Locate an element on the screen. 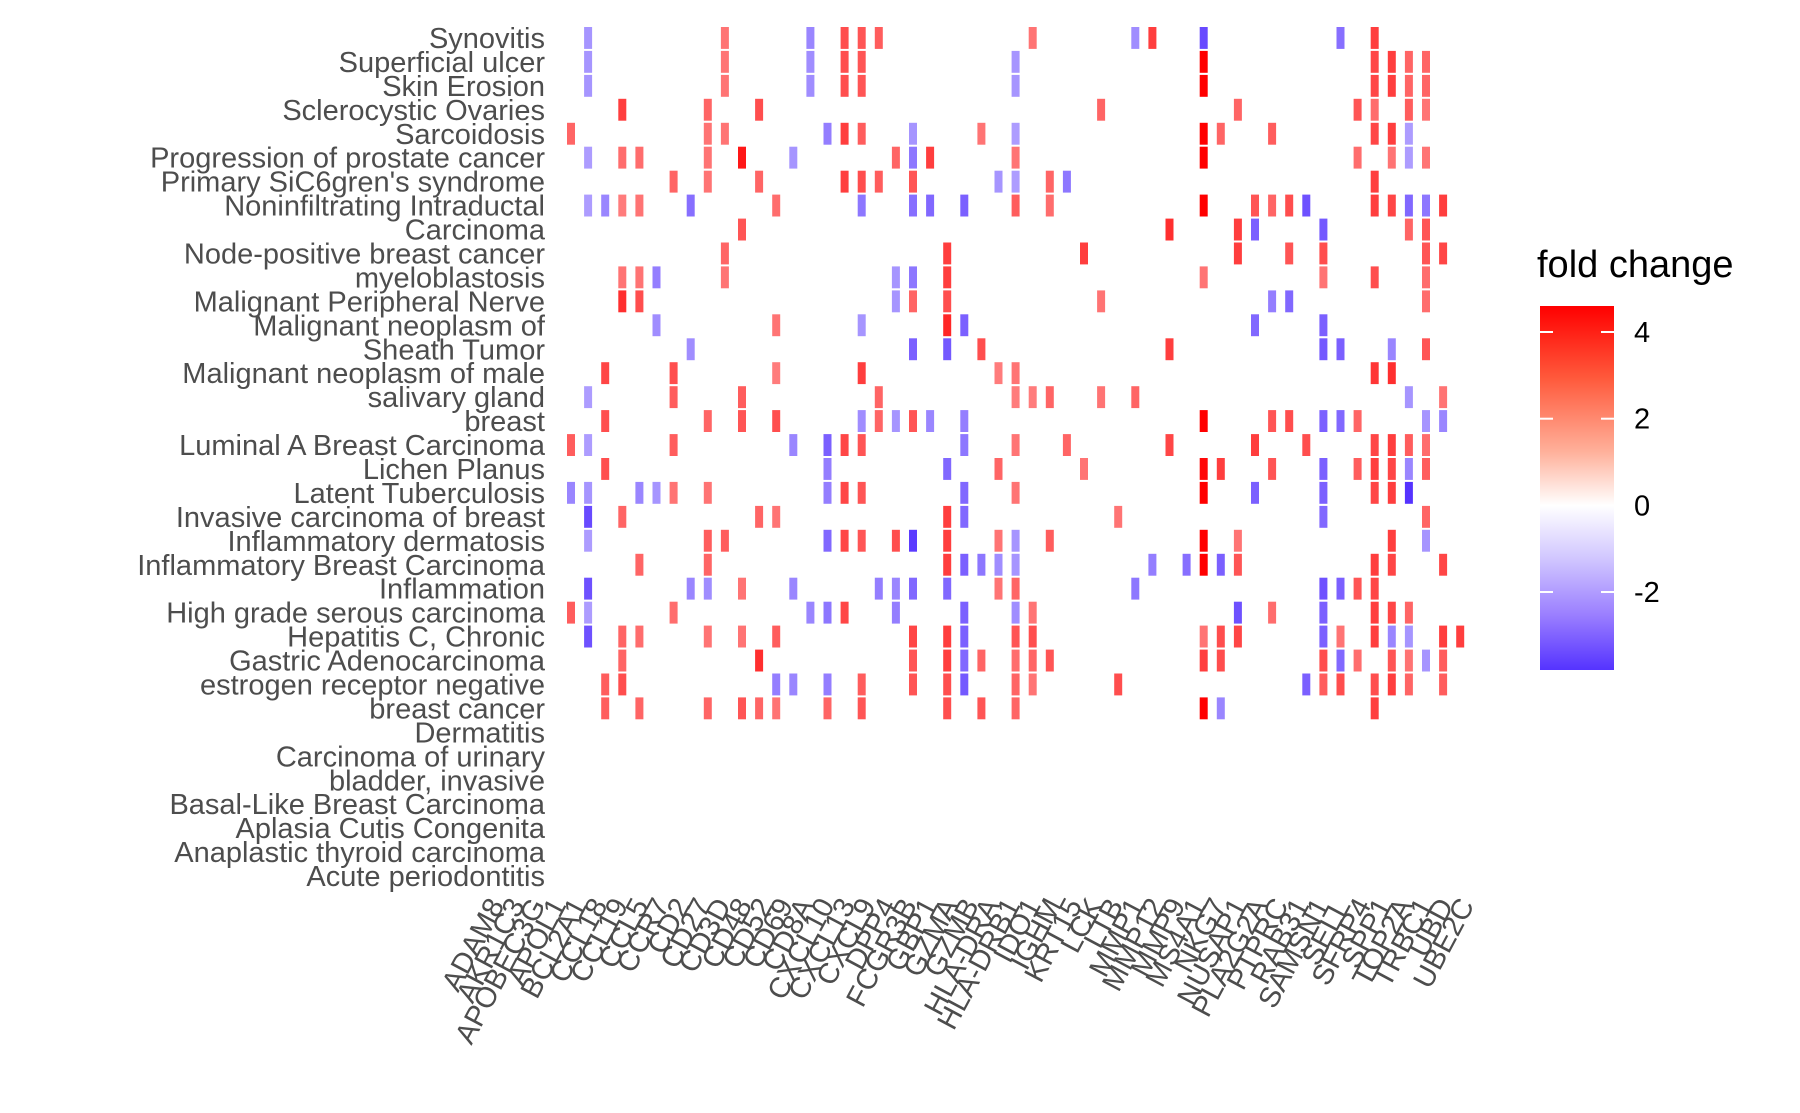  legend: fold change 4 2 0 -2 is located at coordinates (1635, 457).